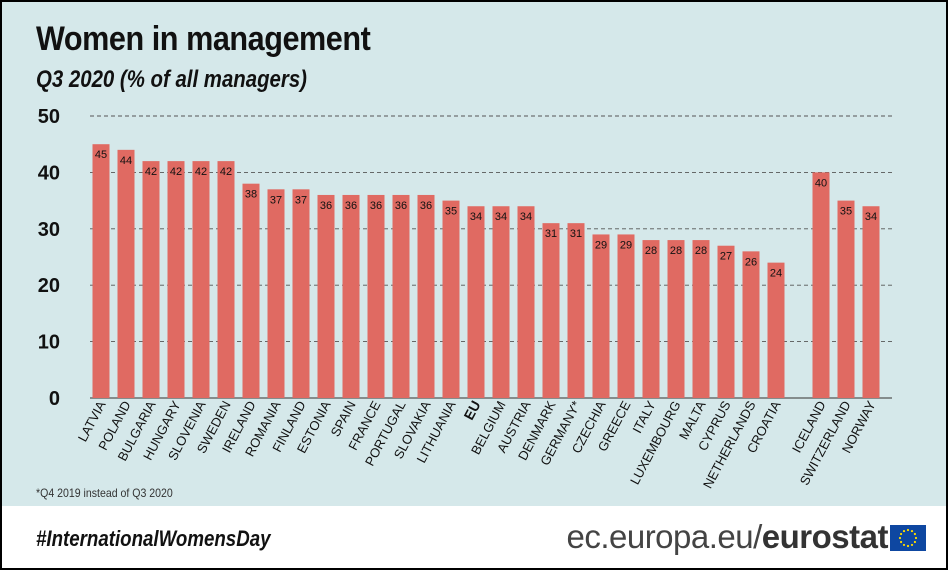 The width and height of the screenshot is (948, 570). I want to click on data-label: 24, so click(776, 274).